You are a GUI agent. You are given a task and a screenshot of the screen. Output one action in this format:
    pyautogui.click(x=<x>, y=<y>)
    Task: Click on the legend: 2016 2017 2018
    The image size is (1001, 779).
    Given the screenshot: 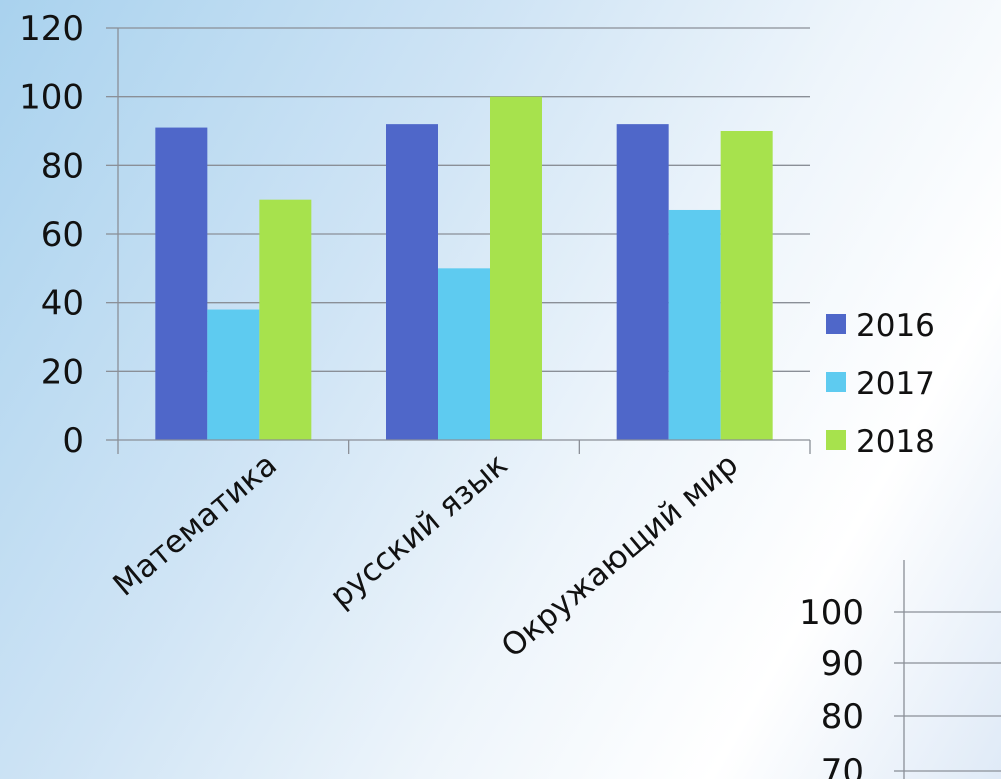 What is the action you would take?
    pyautogui.click(x=880, y=384)
    